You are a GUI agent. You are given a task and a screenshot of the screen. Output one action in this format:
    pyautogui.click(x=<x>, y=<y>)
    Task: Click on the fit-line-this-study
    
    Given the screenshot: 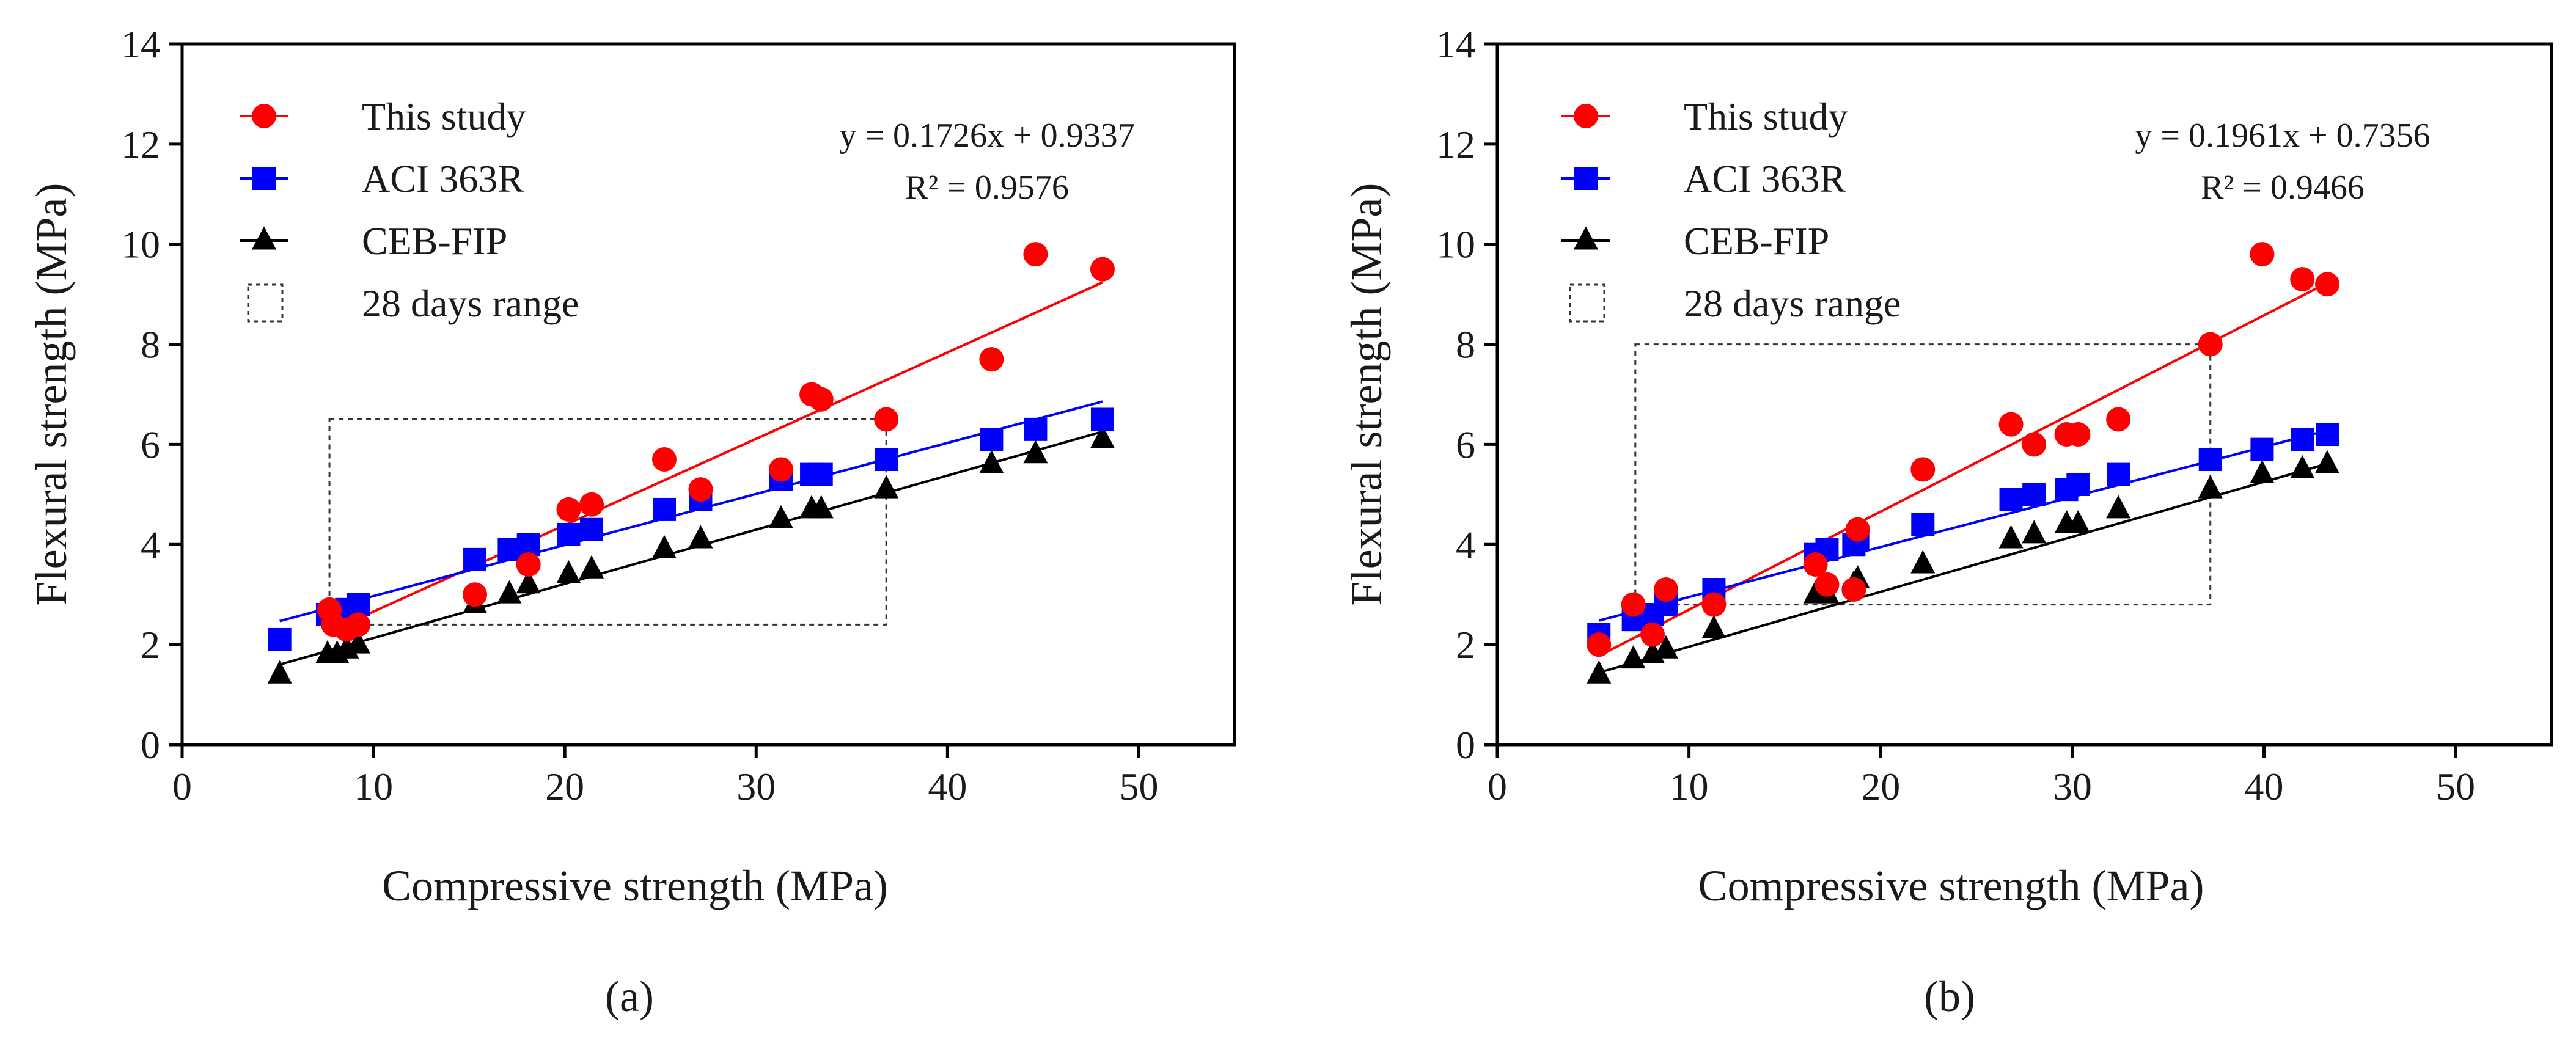 What is the action you would take?
    pyautogui.click(x=716, y=457)
    